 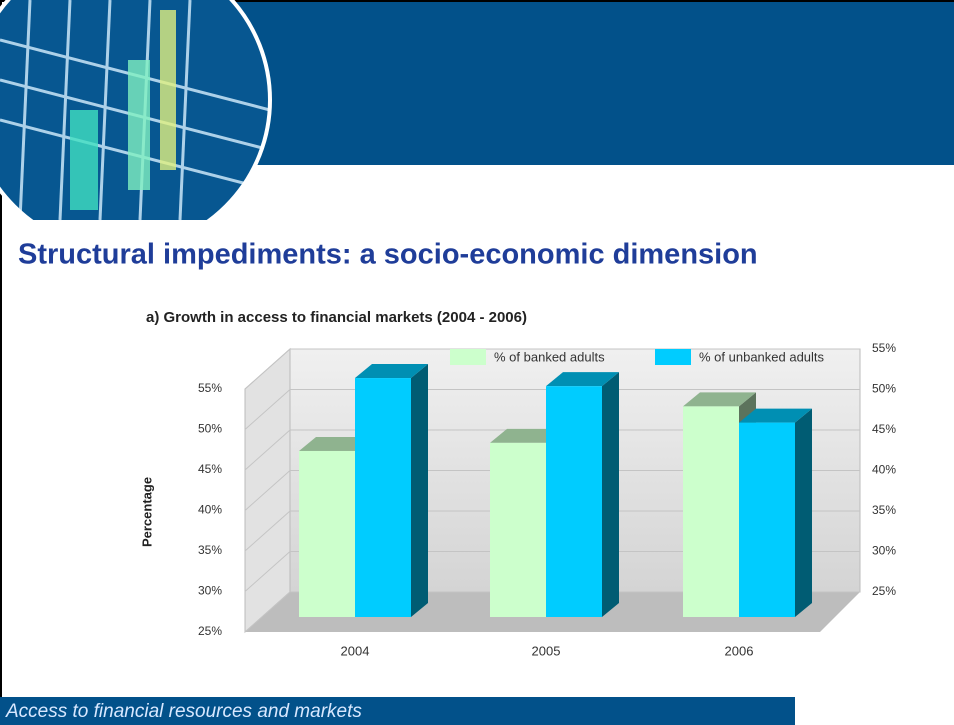 I want to click on y-tick-label: 55%, so click(x=210, y=388).